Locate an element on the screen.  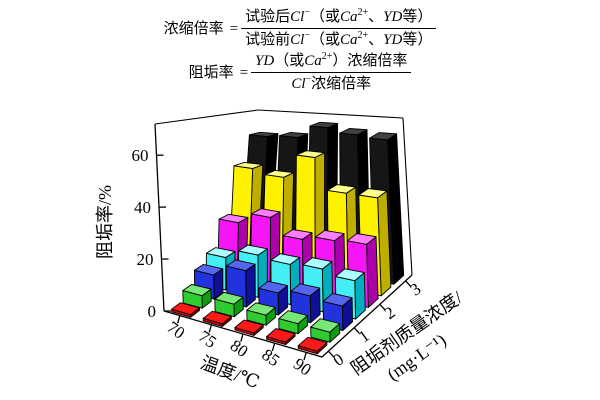
bar-85C-1.5mgL-top-face is located at coordinates (317, 263).